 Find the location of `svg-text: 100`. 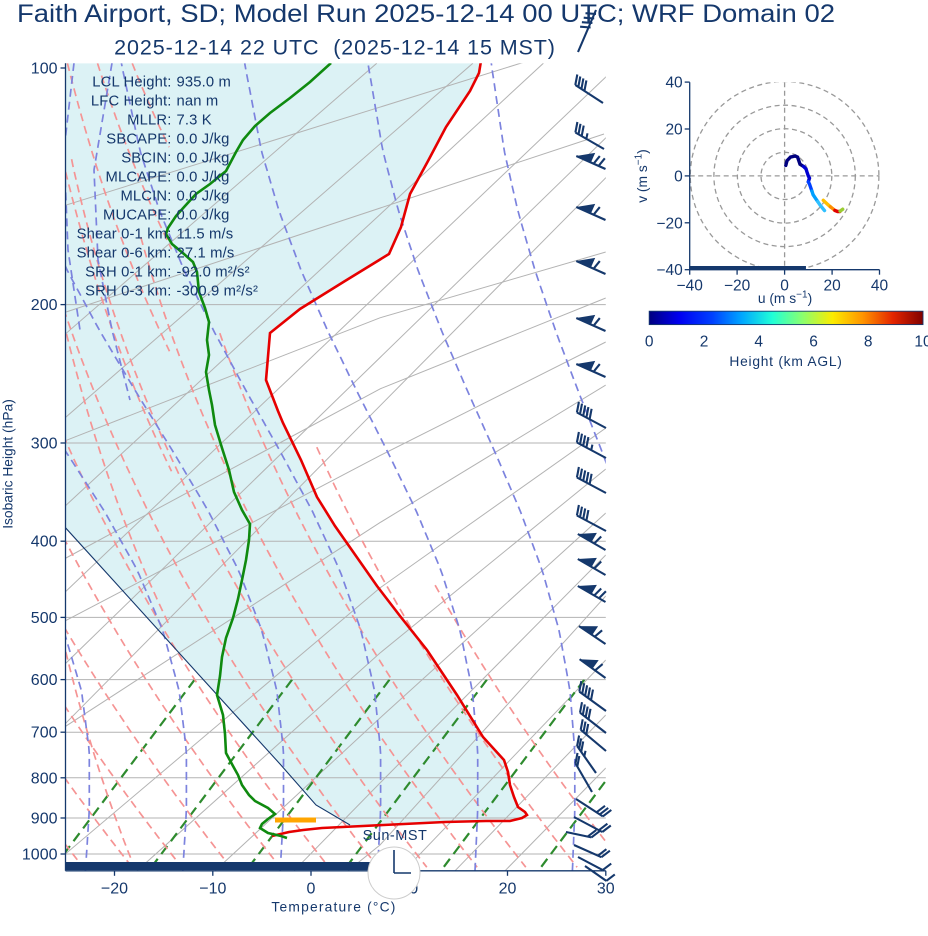

svg-text: 100 is located at coordinates (44, 69).